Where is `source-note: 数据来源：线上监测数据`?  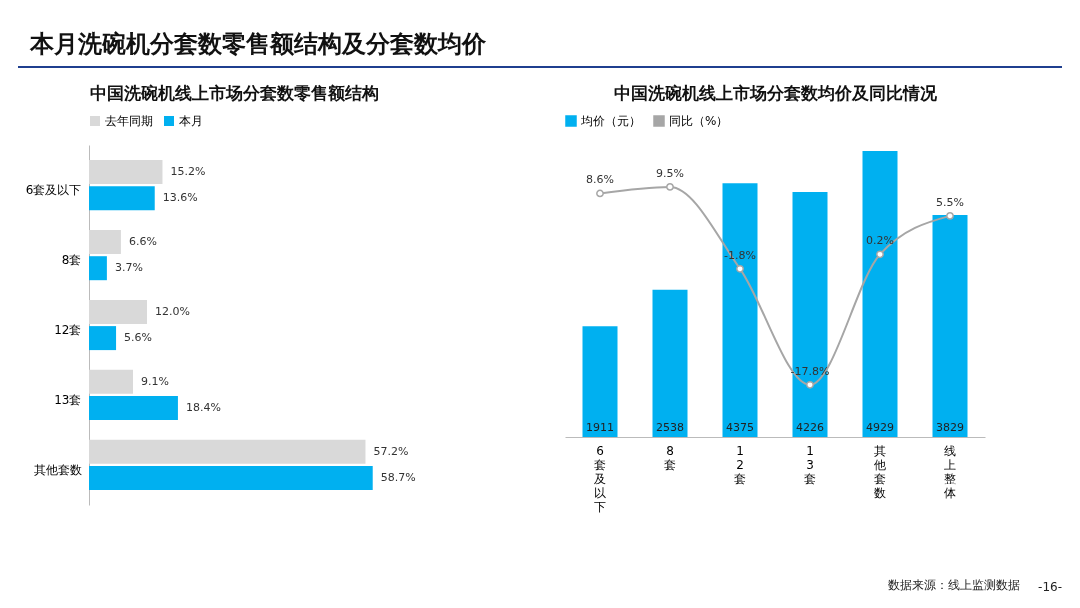
source-note: 数据来源：线上监测数据 is located at coordinates (954, 585).